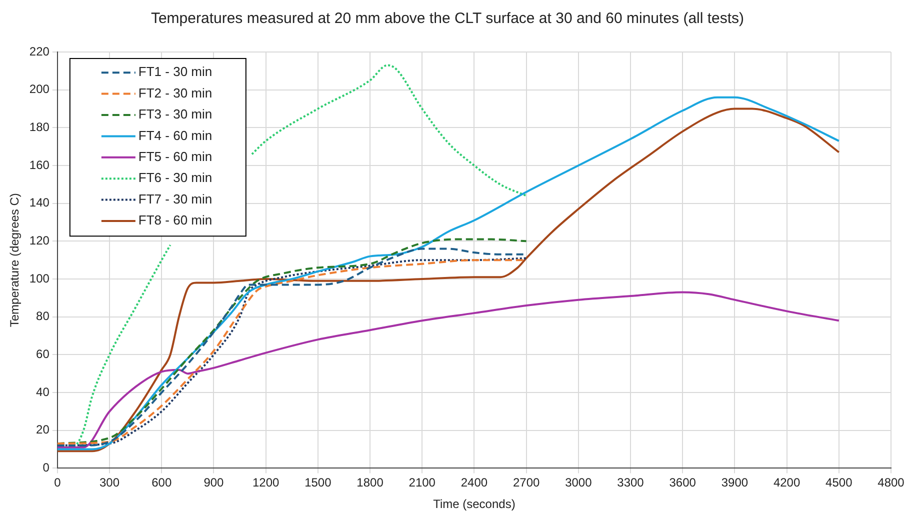 The width and height of the screenshot is (915, 520). I want to click on x-tick-label: 1500, so click(318, 483).